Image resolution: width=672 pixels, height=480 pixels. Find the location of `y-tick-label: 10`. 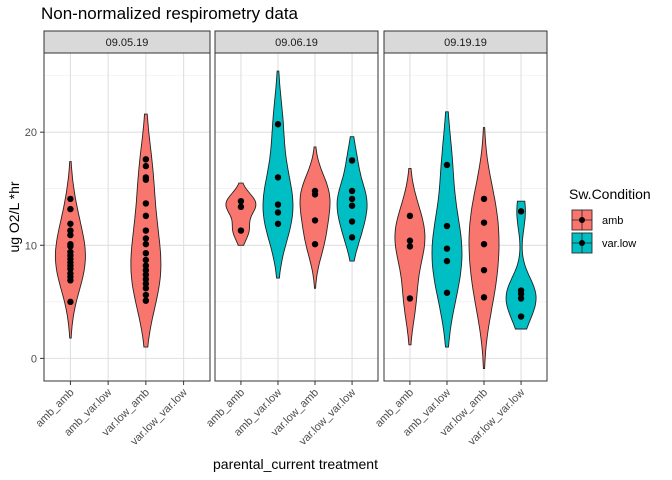

y-tick-label: 10 is located at coordinates (31, 246).